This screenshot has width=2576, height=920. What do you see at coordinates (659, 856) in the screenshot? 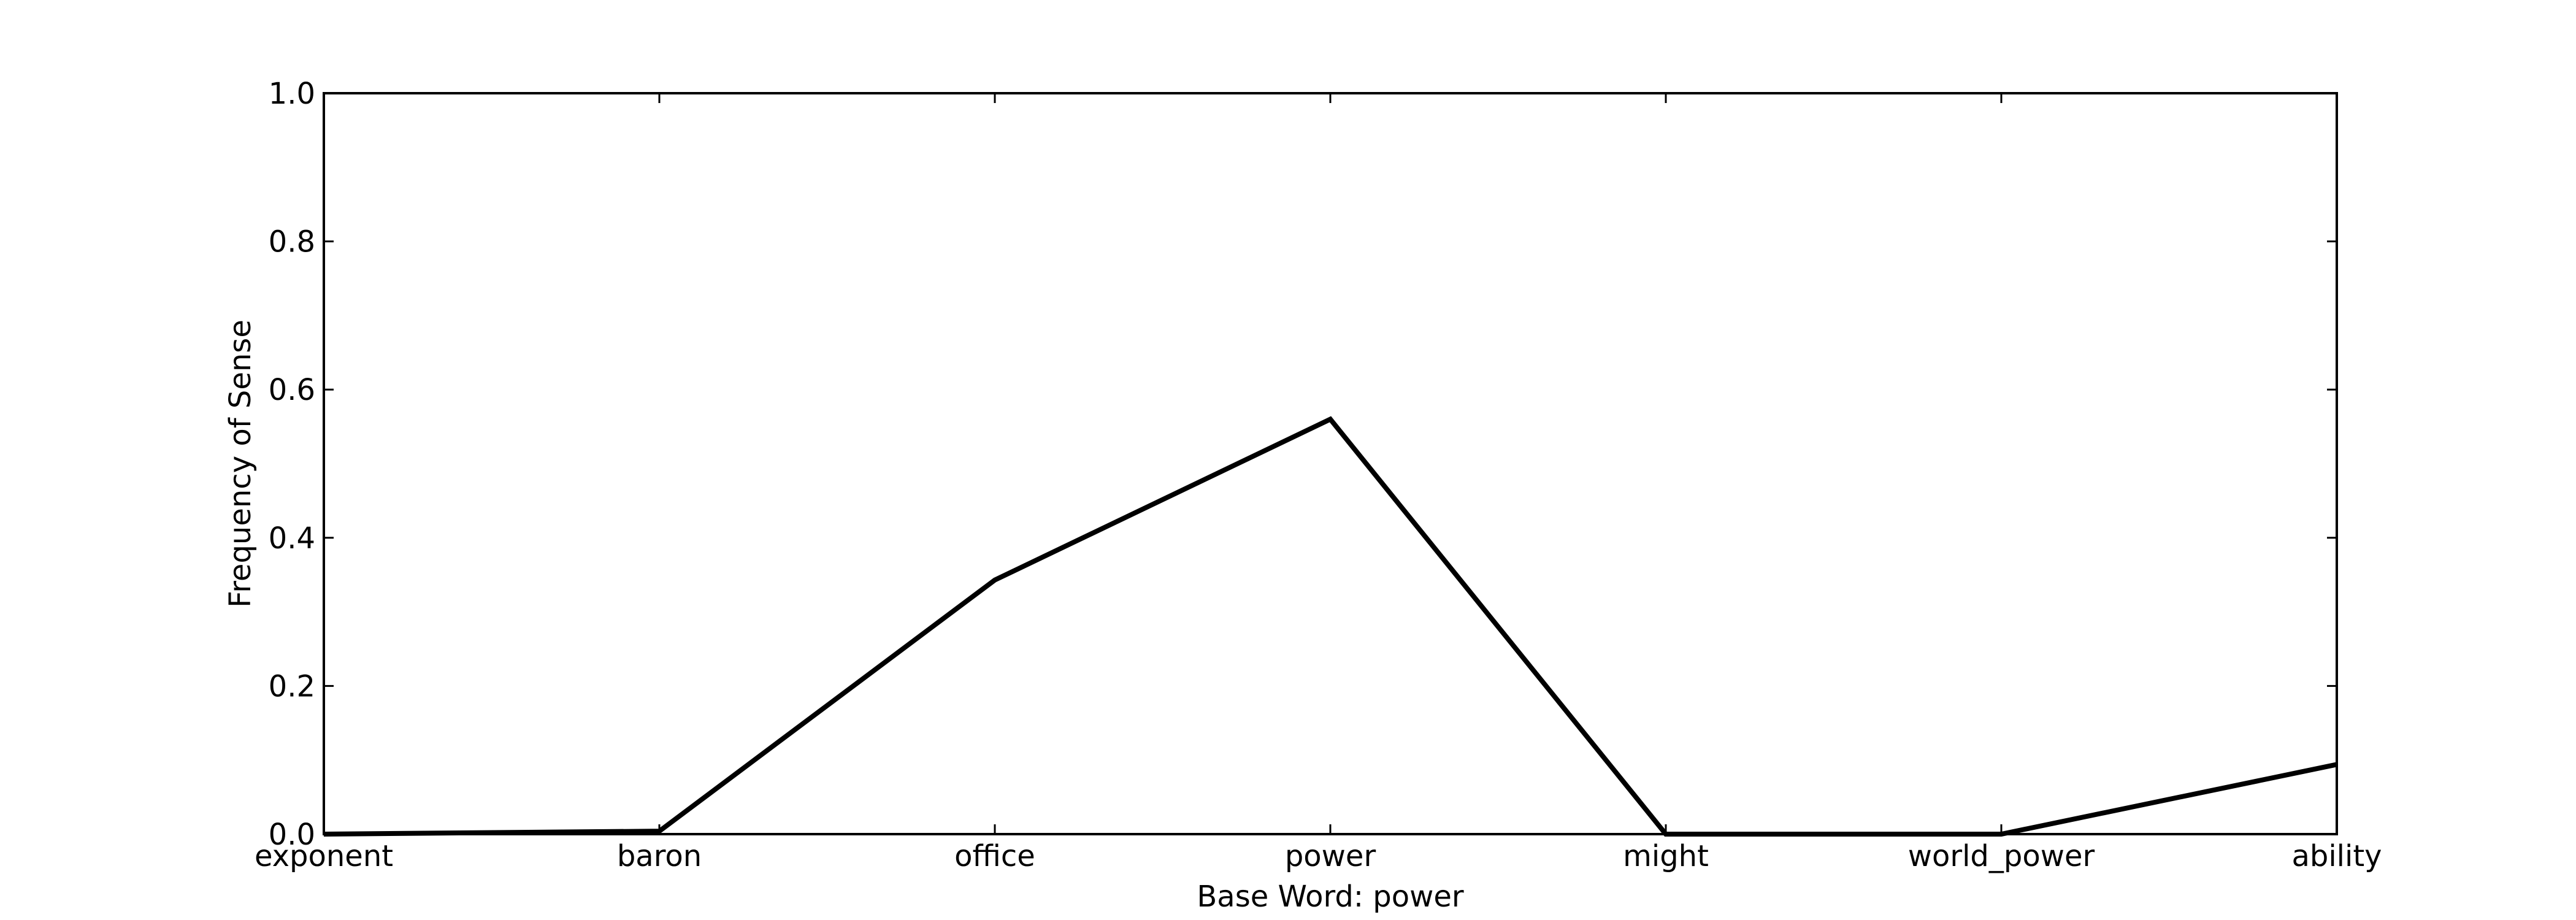
I see `x-tick-label: baron` at bounding box center [659, 856].